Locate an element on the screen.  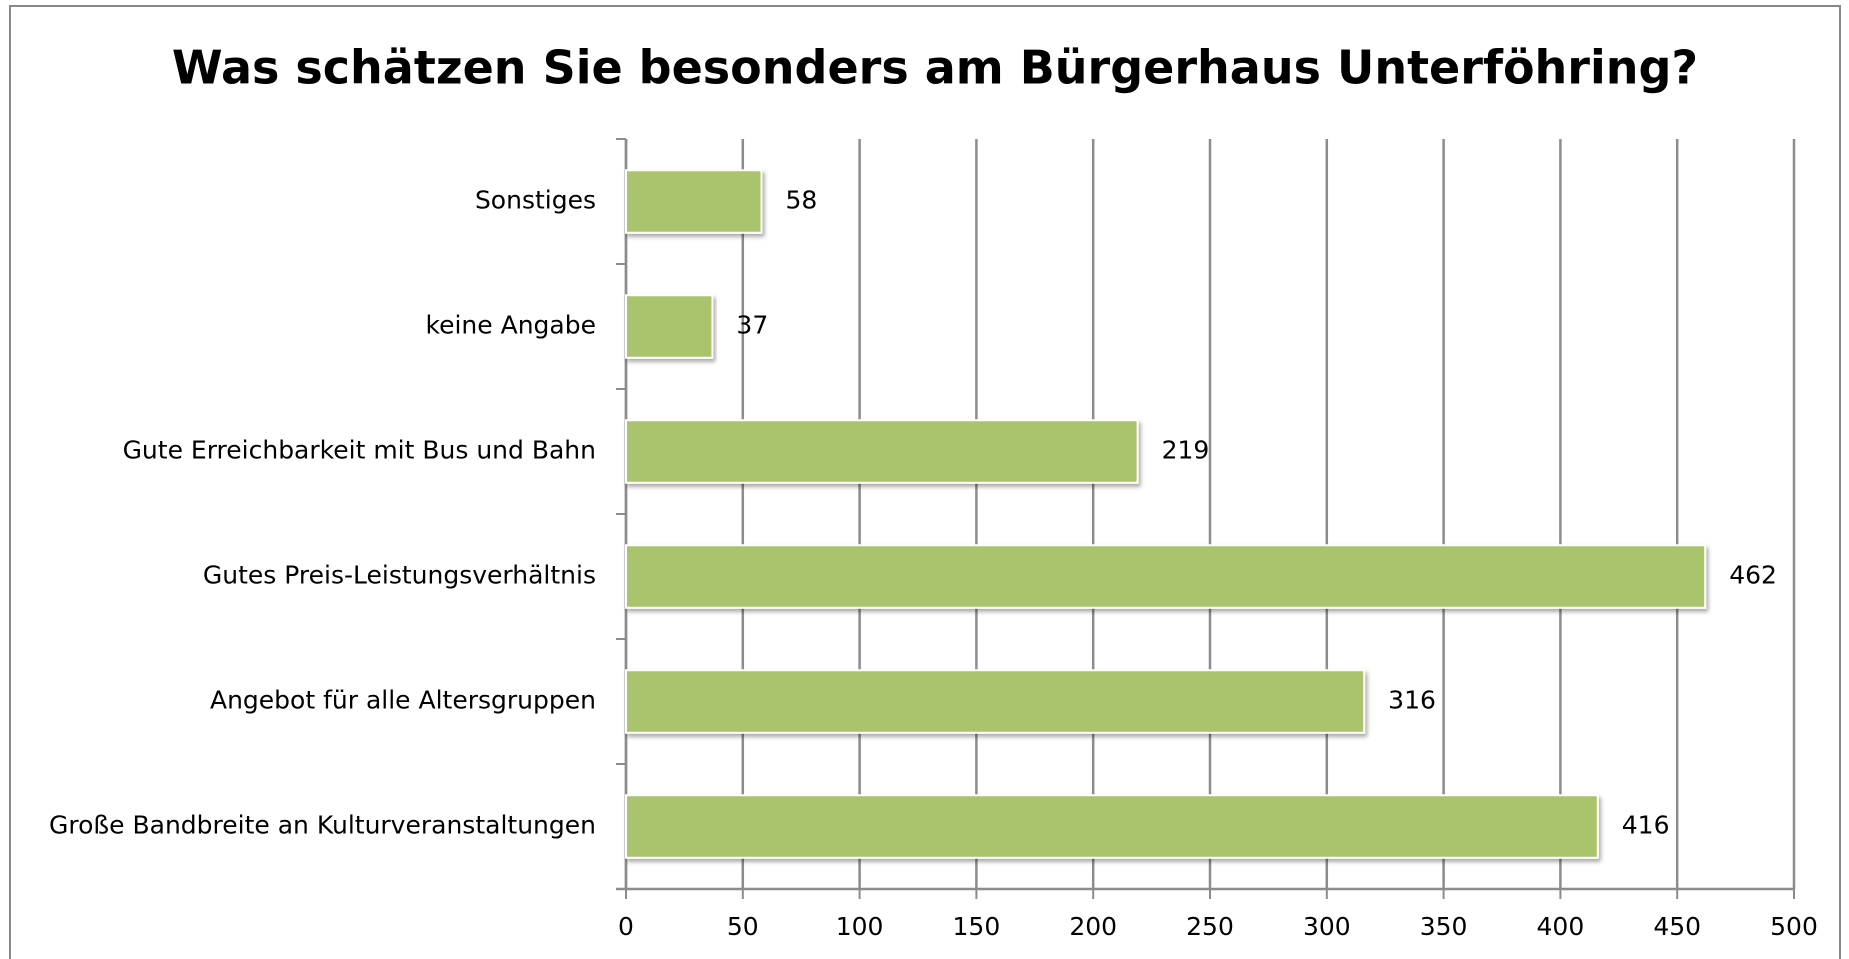
x-tick-label: 250 is located at coordinates (1210, 926).